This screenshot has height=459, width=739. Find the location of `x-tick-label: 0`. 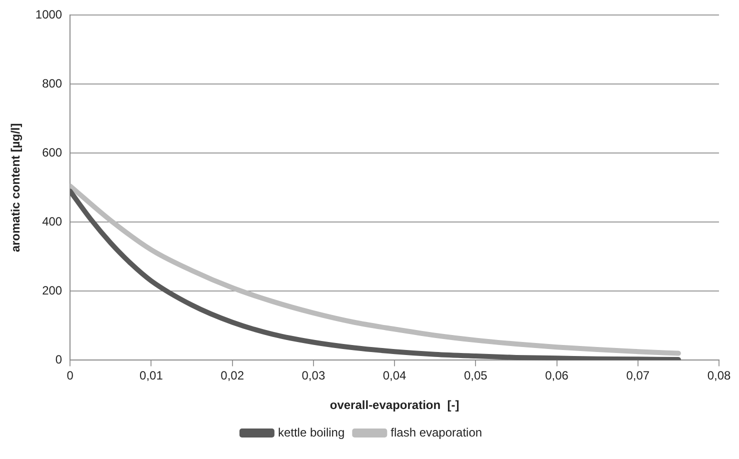

x-tick-label: 0 is located at coordinates (70, 375).